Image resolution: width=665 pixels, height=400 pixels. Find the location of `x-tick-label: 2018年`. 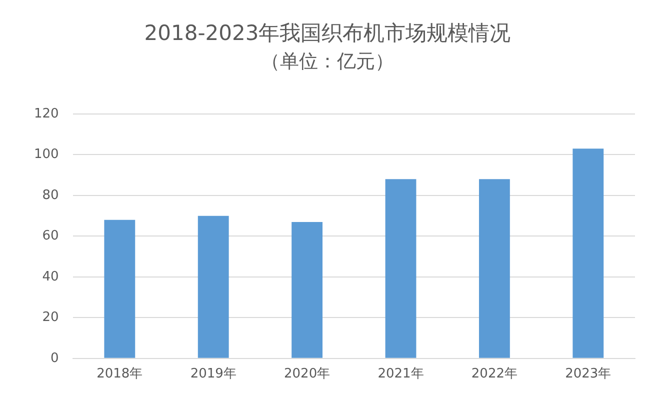

x-tick-label: 2018年 is located at coordinates (119, 374).